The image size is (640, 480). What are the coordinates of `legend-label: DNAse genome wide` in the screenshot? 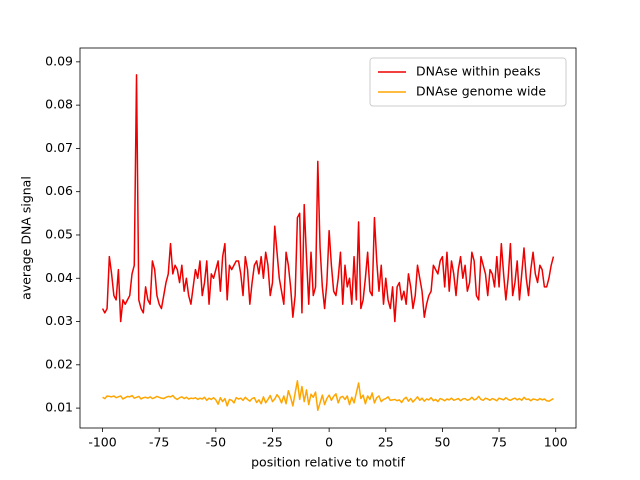 It's located at (481, 91).